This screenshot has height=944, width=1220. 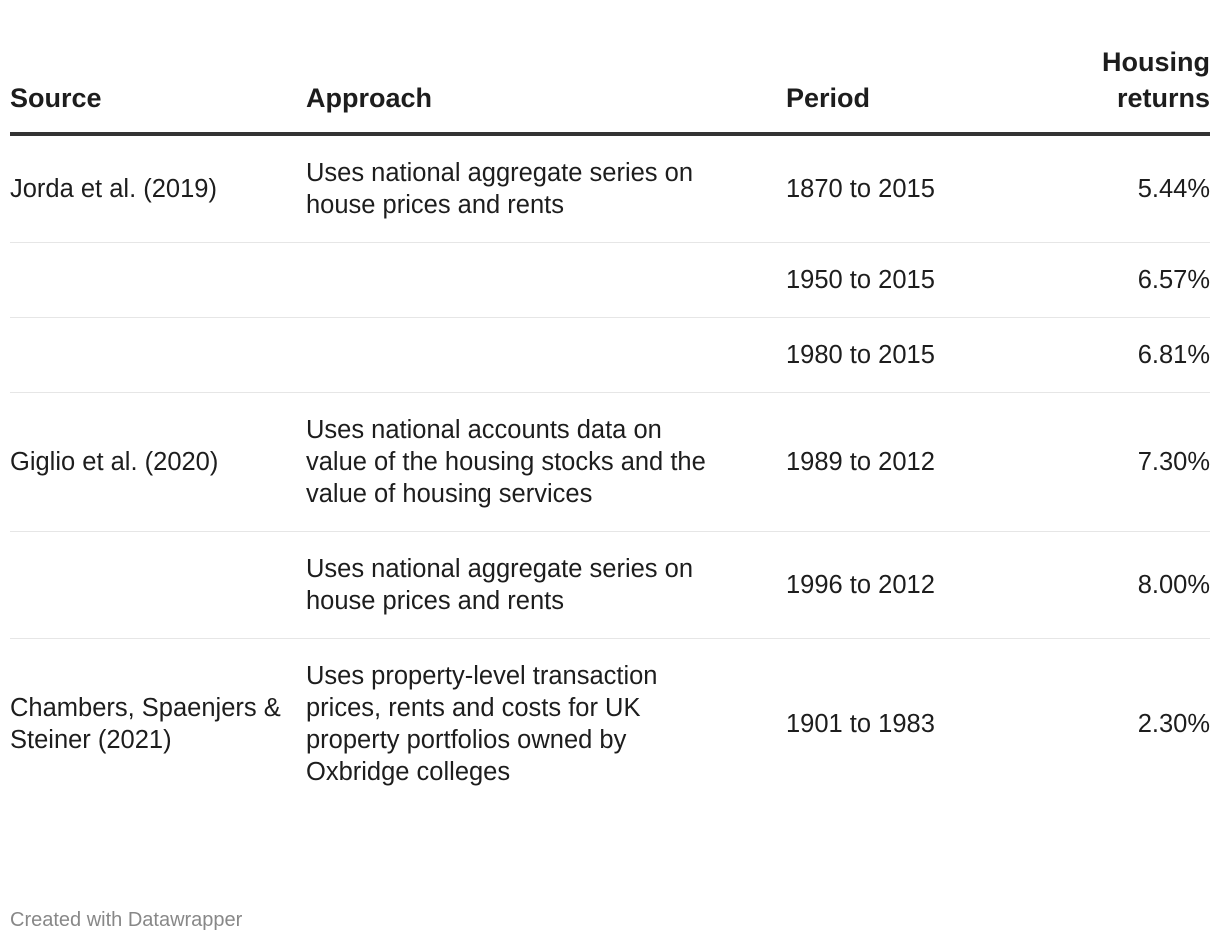 I want to click on cell-period: 1950 to 2015, so click(x=901, y=280).